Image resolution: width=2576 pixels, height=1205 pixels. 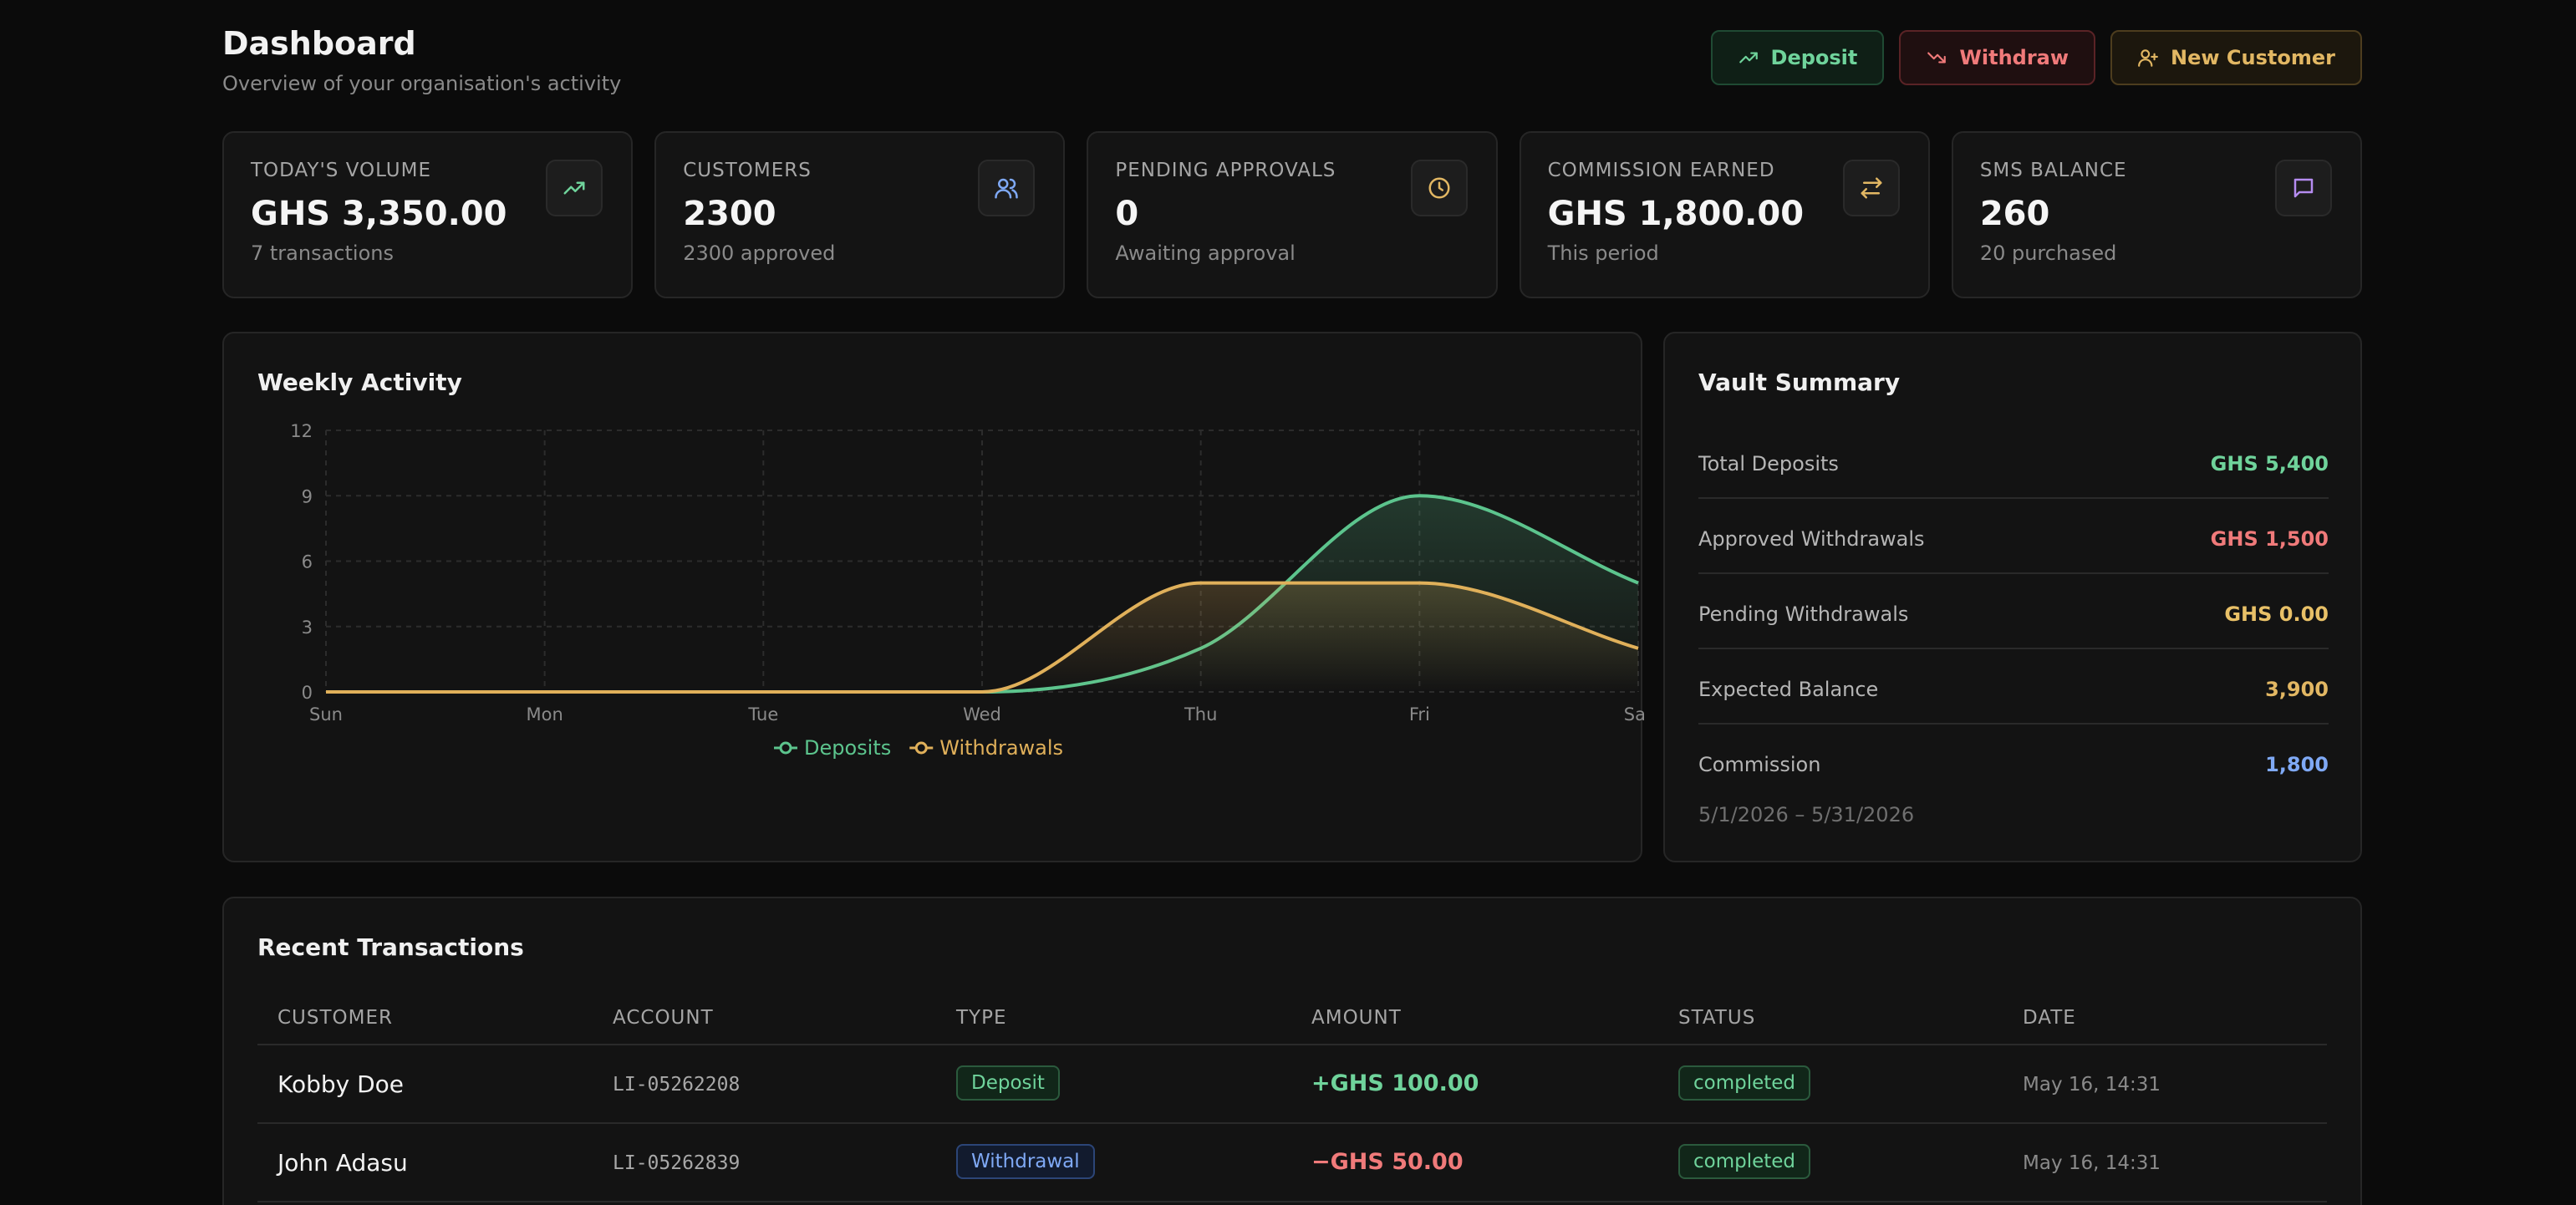 What do you see at coordinates (663, 1018) in the screenshot?
I see `column-header-account: ACCOUNT` at bounding box center [663, 1018].